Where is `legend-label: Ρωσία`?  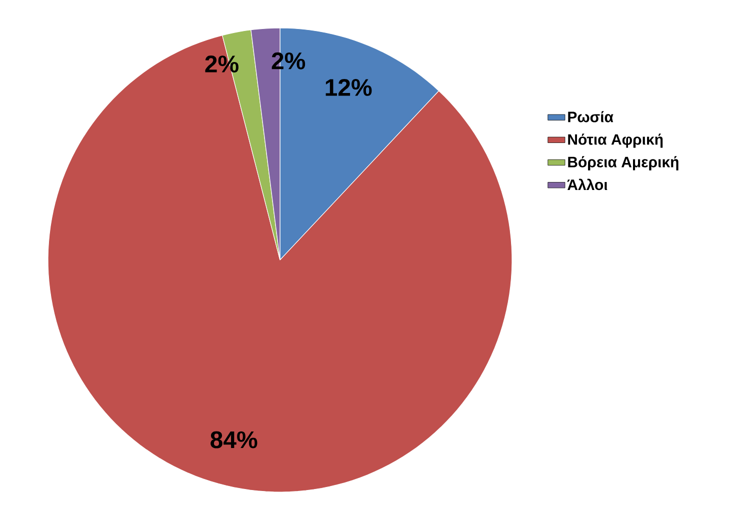 legend-label: Ρωσία is located at coordinates (591, 116).